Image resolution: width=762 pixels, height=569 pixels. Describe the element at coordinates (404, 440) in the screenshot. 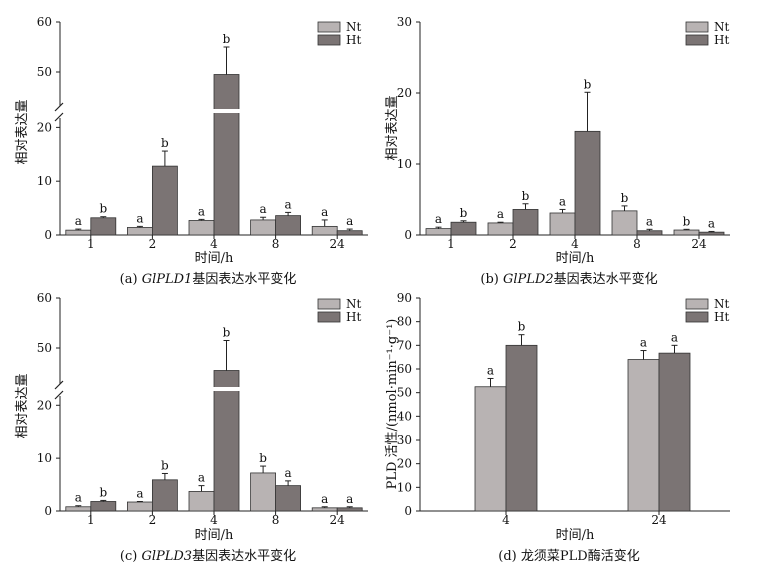

I see `y-tick-label: 30` at that location.